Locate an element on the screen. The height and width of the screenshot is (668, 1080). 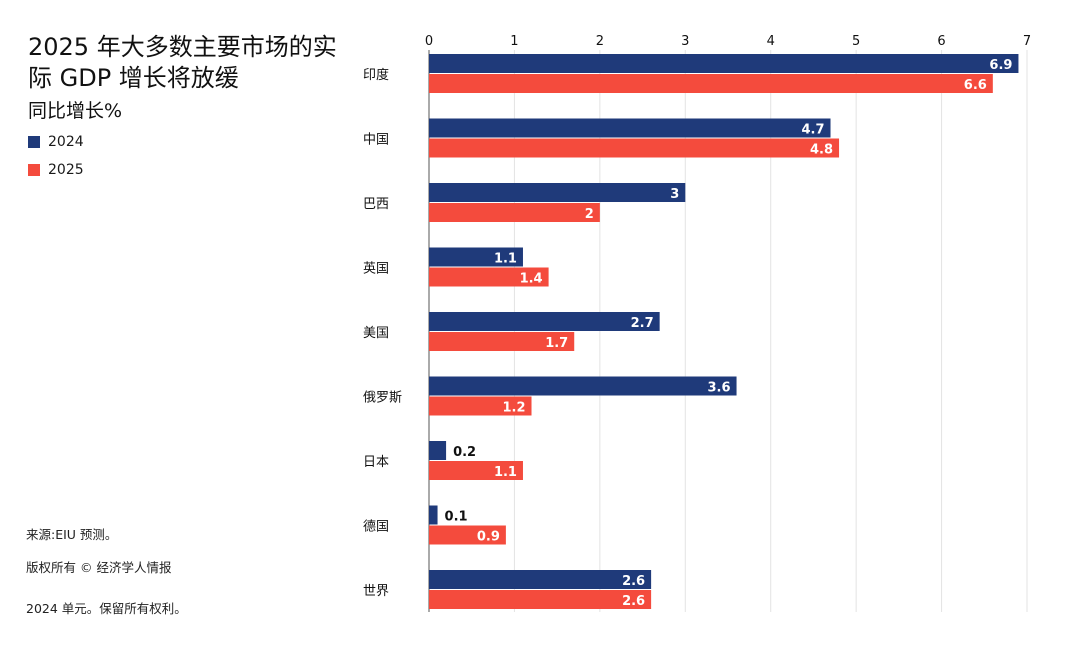
tick-label: 5 is located at coordinates (856, 41).